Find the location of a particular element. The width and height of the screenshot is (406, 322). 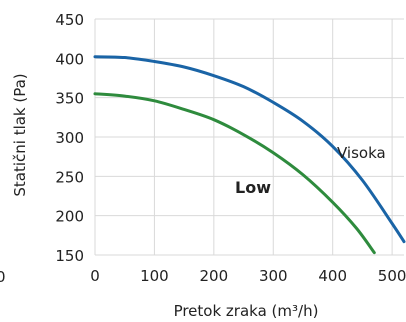

y-tick-label: 400 is located at coordinates (69, 59).